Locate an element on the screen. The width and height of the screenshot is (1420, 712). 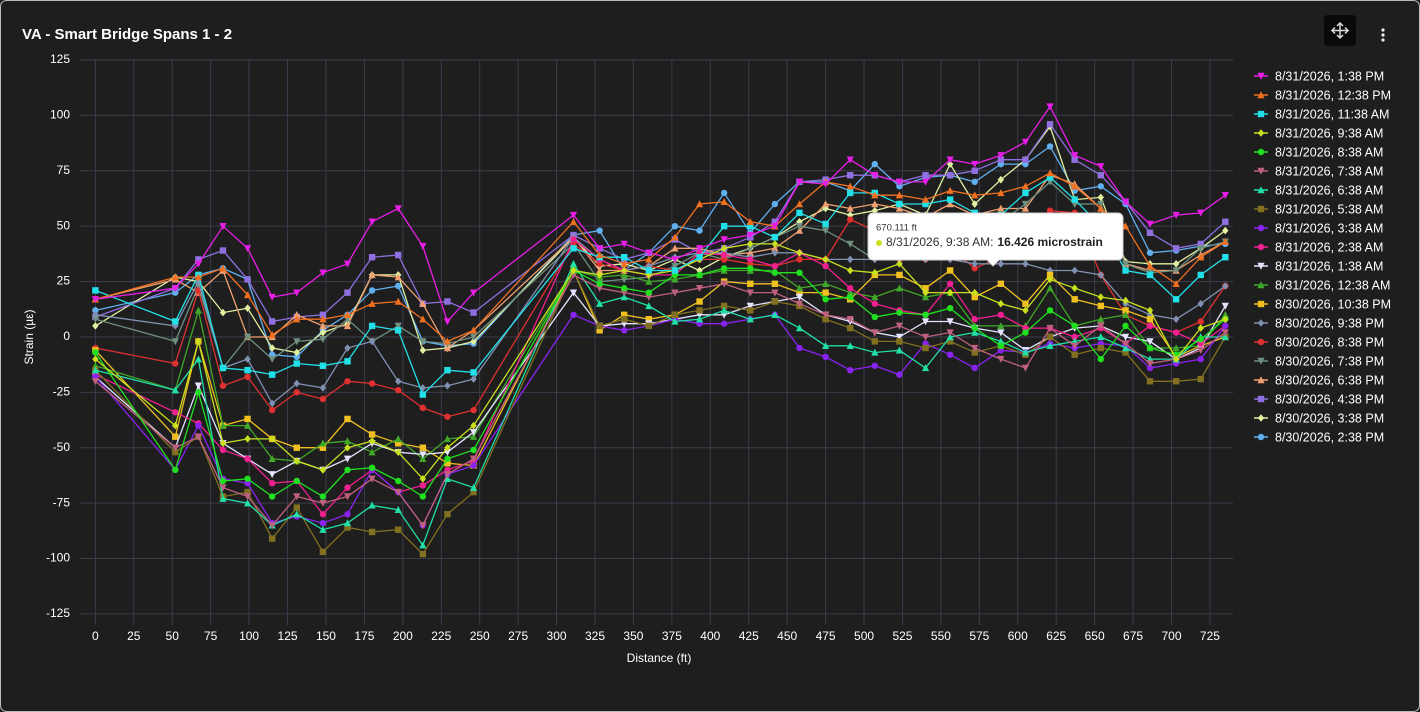
legend-label: 8/30/2026, 4:38 PM is located at coordinates (1329, 399).